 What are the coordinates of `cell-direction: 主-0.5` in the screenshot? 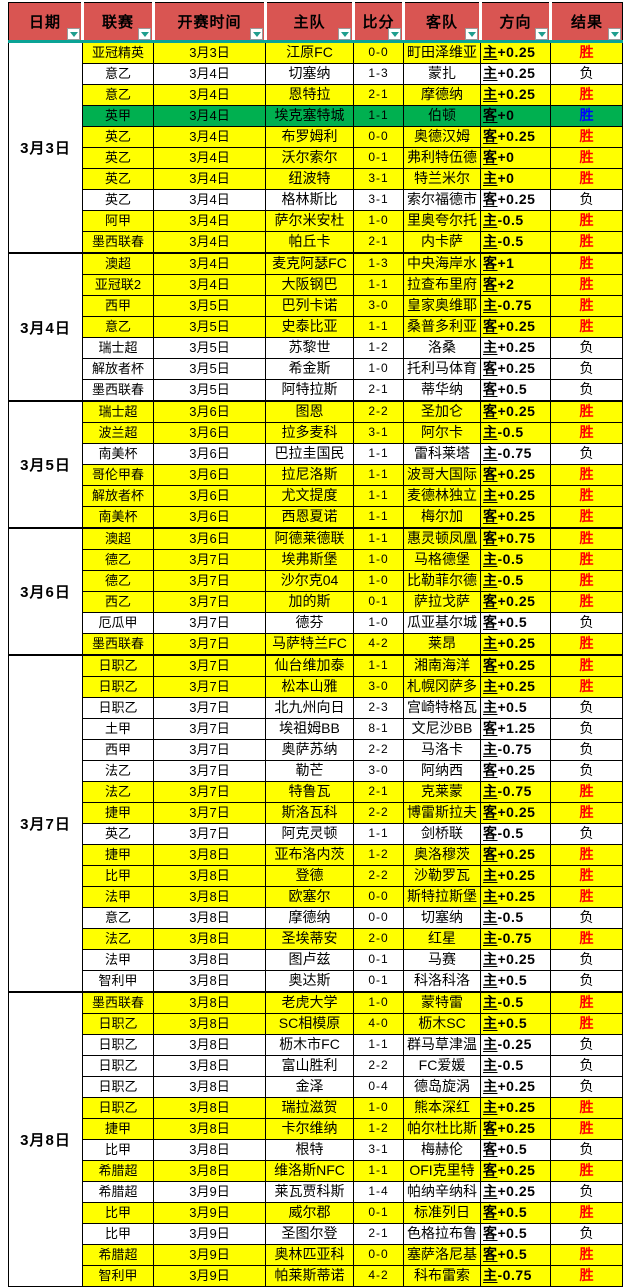 It's located at (515, 560).